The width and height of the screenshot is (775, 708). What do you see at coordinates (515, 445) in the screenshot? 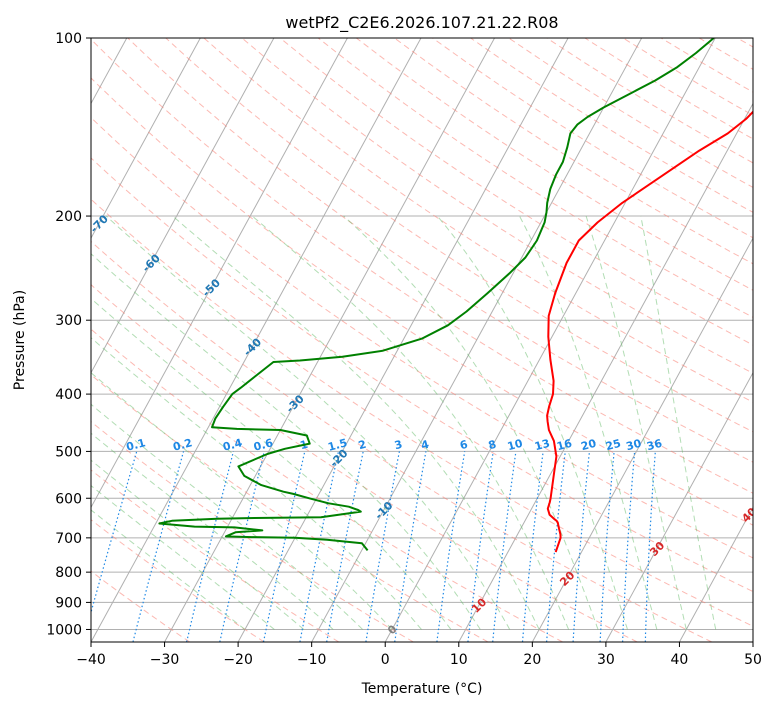
I see `mixing-ratio-label: 10` at bounding box center [515, 445].